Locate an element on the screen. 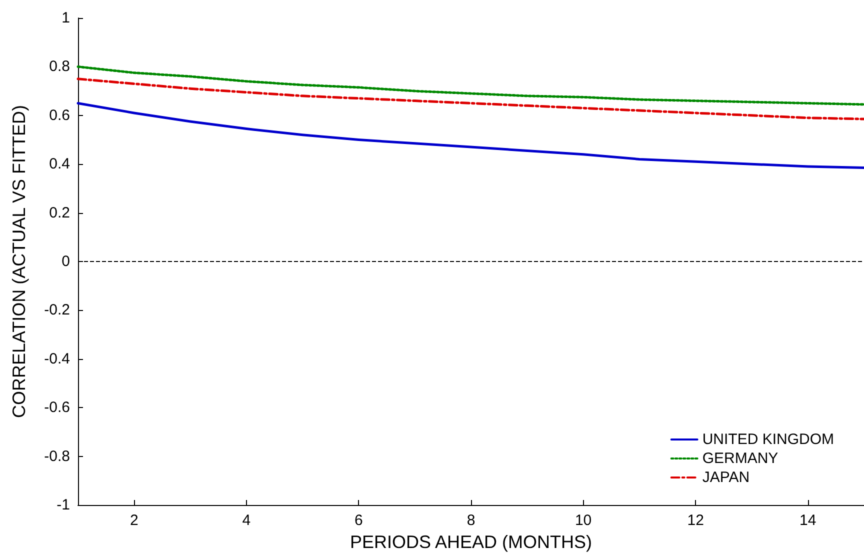 The width and height of the screenshot is (864, 558). y-tick-label: 0.2 is located at coordinates (59, 213).